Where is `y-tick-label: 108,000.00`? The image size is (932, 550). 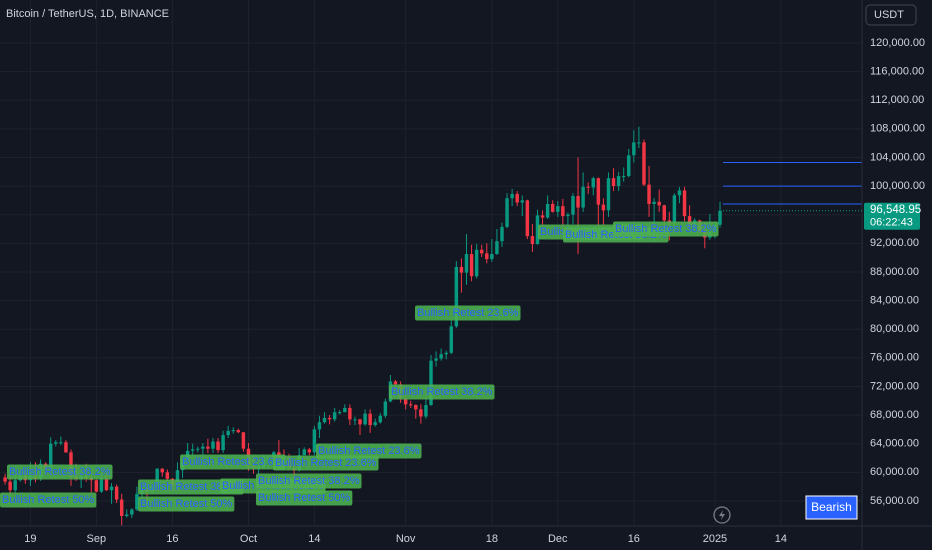
y-tick-label: 108,000.00 is located at coordinates (897, 129).